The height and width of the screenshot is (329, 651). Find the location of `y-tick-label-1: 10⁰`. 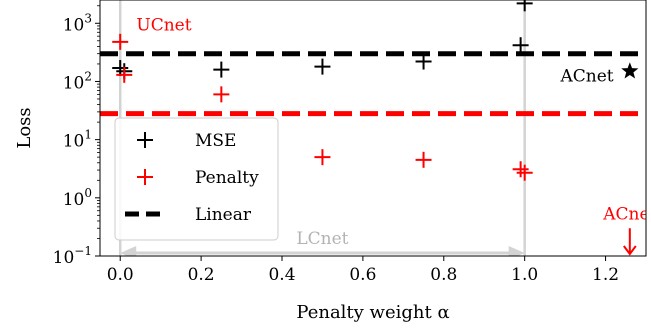

y-tick-label-1: 10⁰ is located at coordinates (77, 198).